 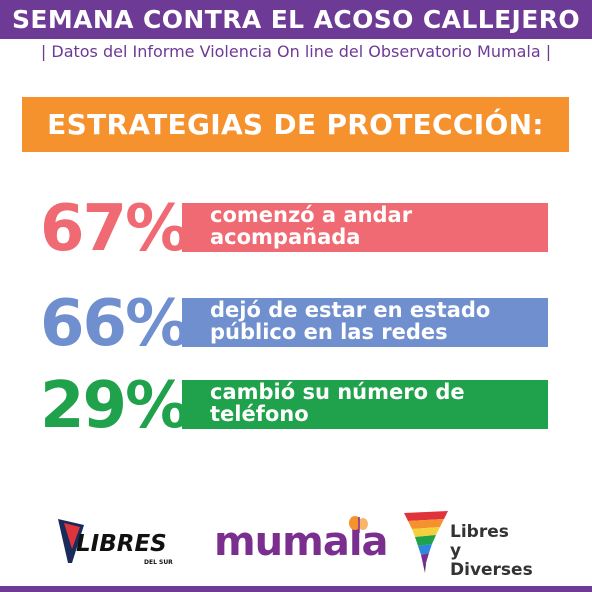 I want to click on partner-logos: LIBRES DEL SUR mumala Libres y Diverses, so click(x=296, y=542).